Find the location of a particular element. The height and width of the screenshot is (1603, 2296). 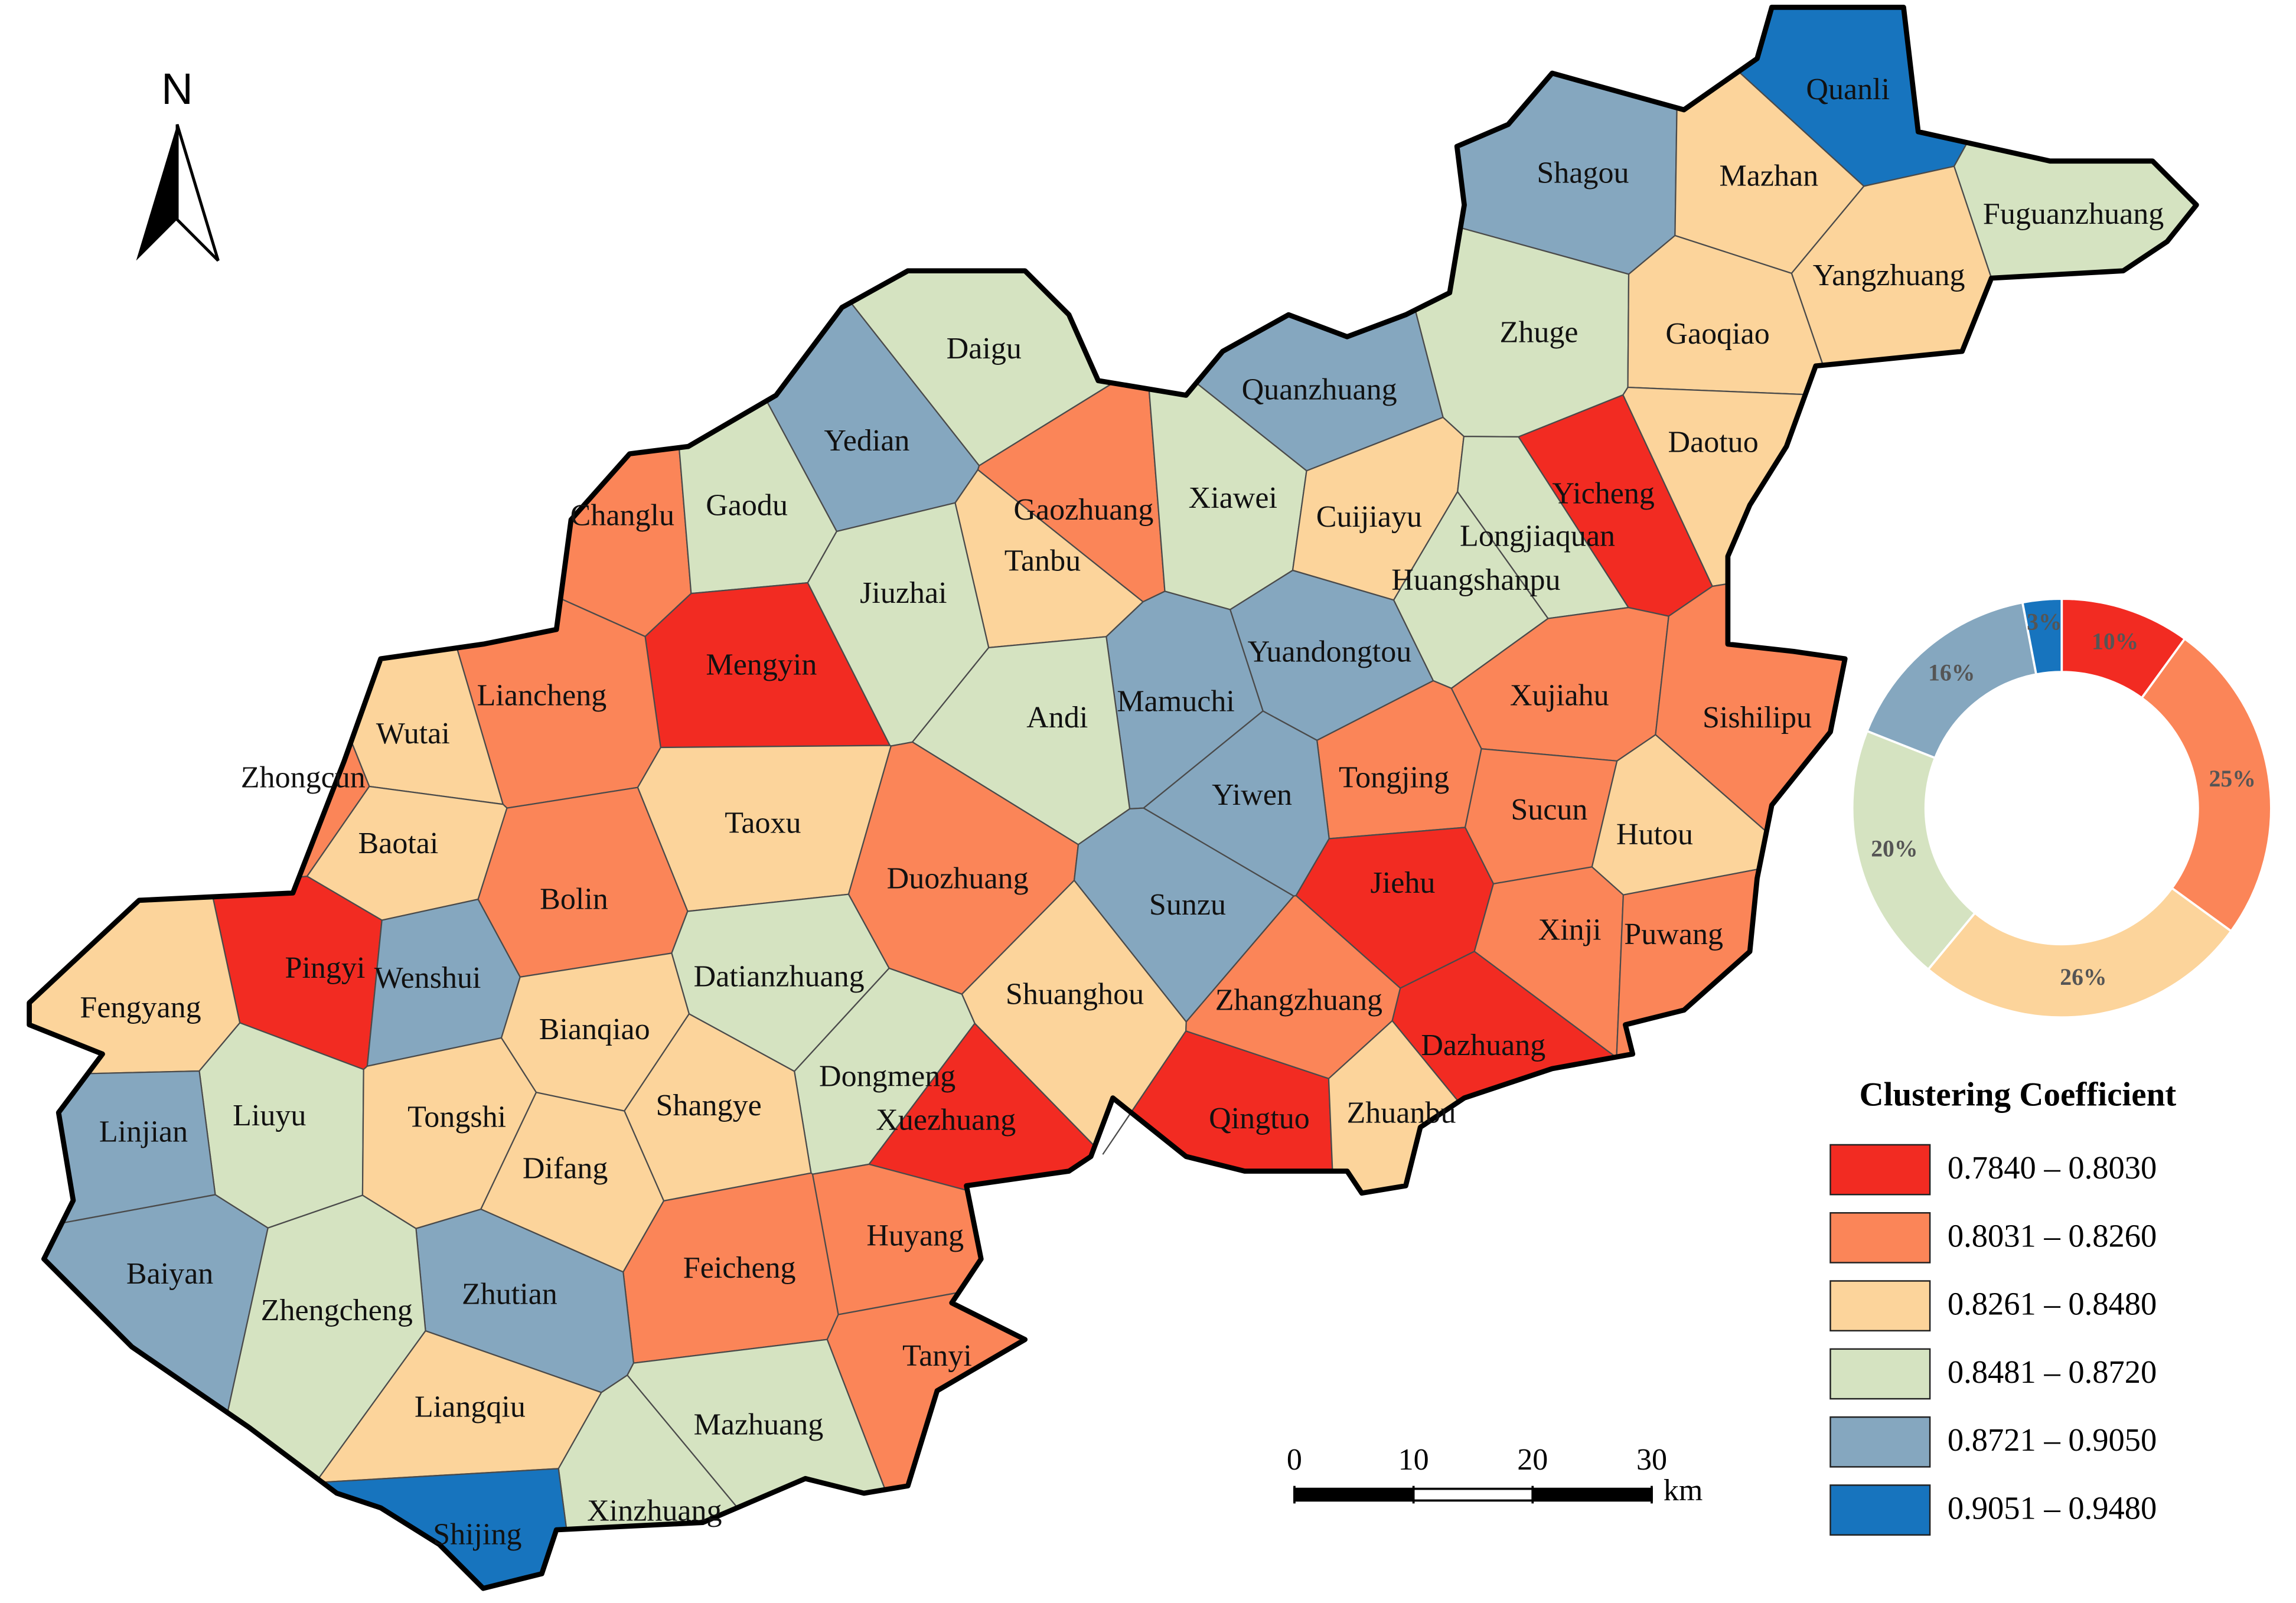

region-label: Fuguanzhuang is located at coordinates (2074, 214).